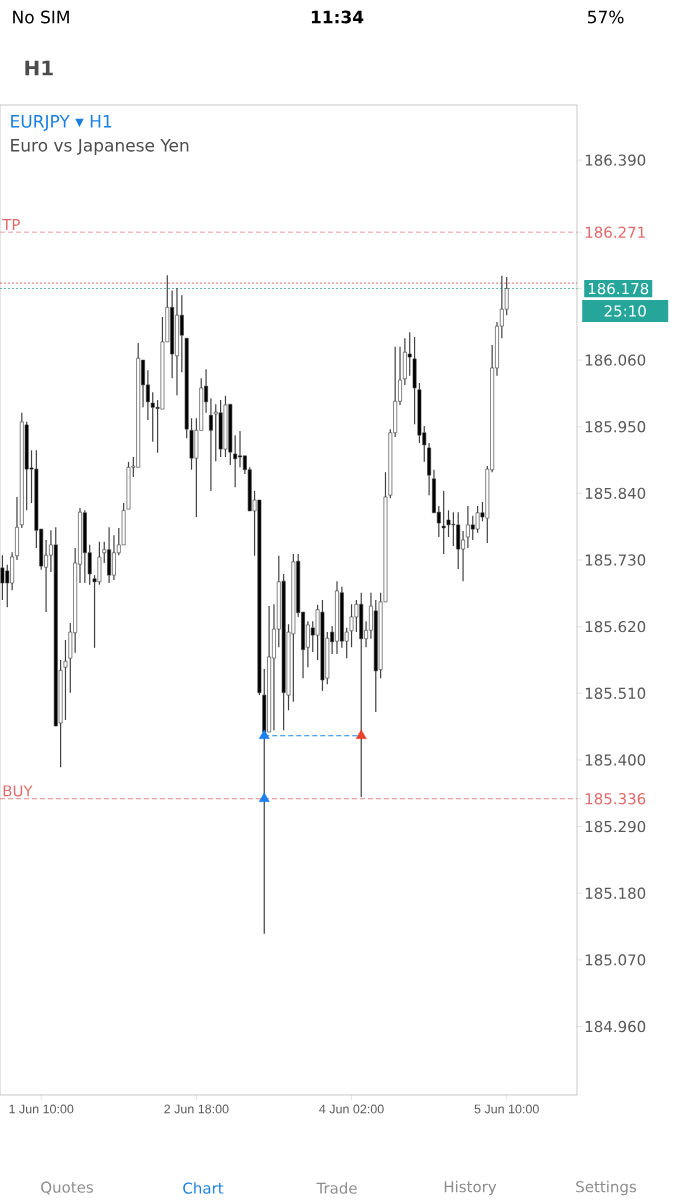 Image resolution: width=675 pixels, height=1200 pixels. I want to click on y-tick-label: 186.271, so click(615, 232).